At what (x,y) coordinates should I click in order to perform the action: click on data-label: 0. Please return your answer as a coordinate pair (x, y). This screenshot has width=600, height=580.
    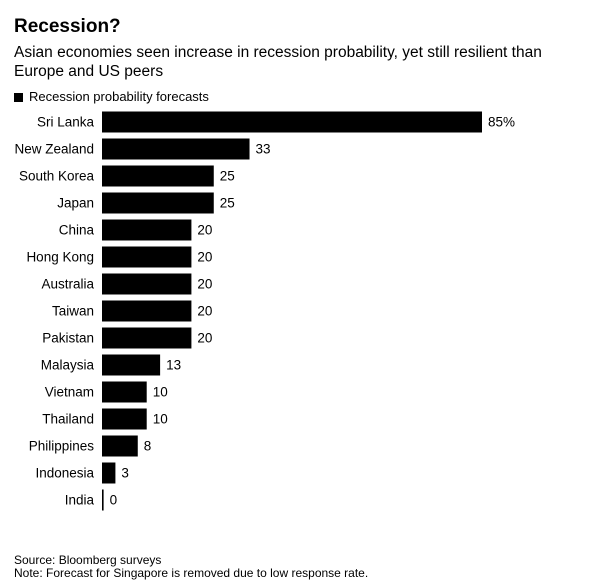
    Looking at the image, I should click on (114, 500).